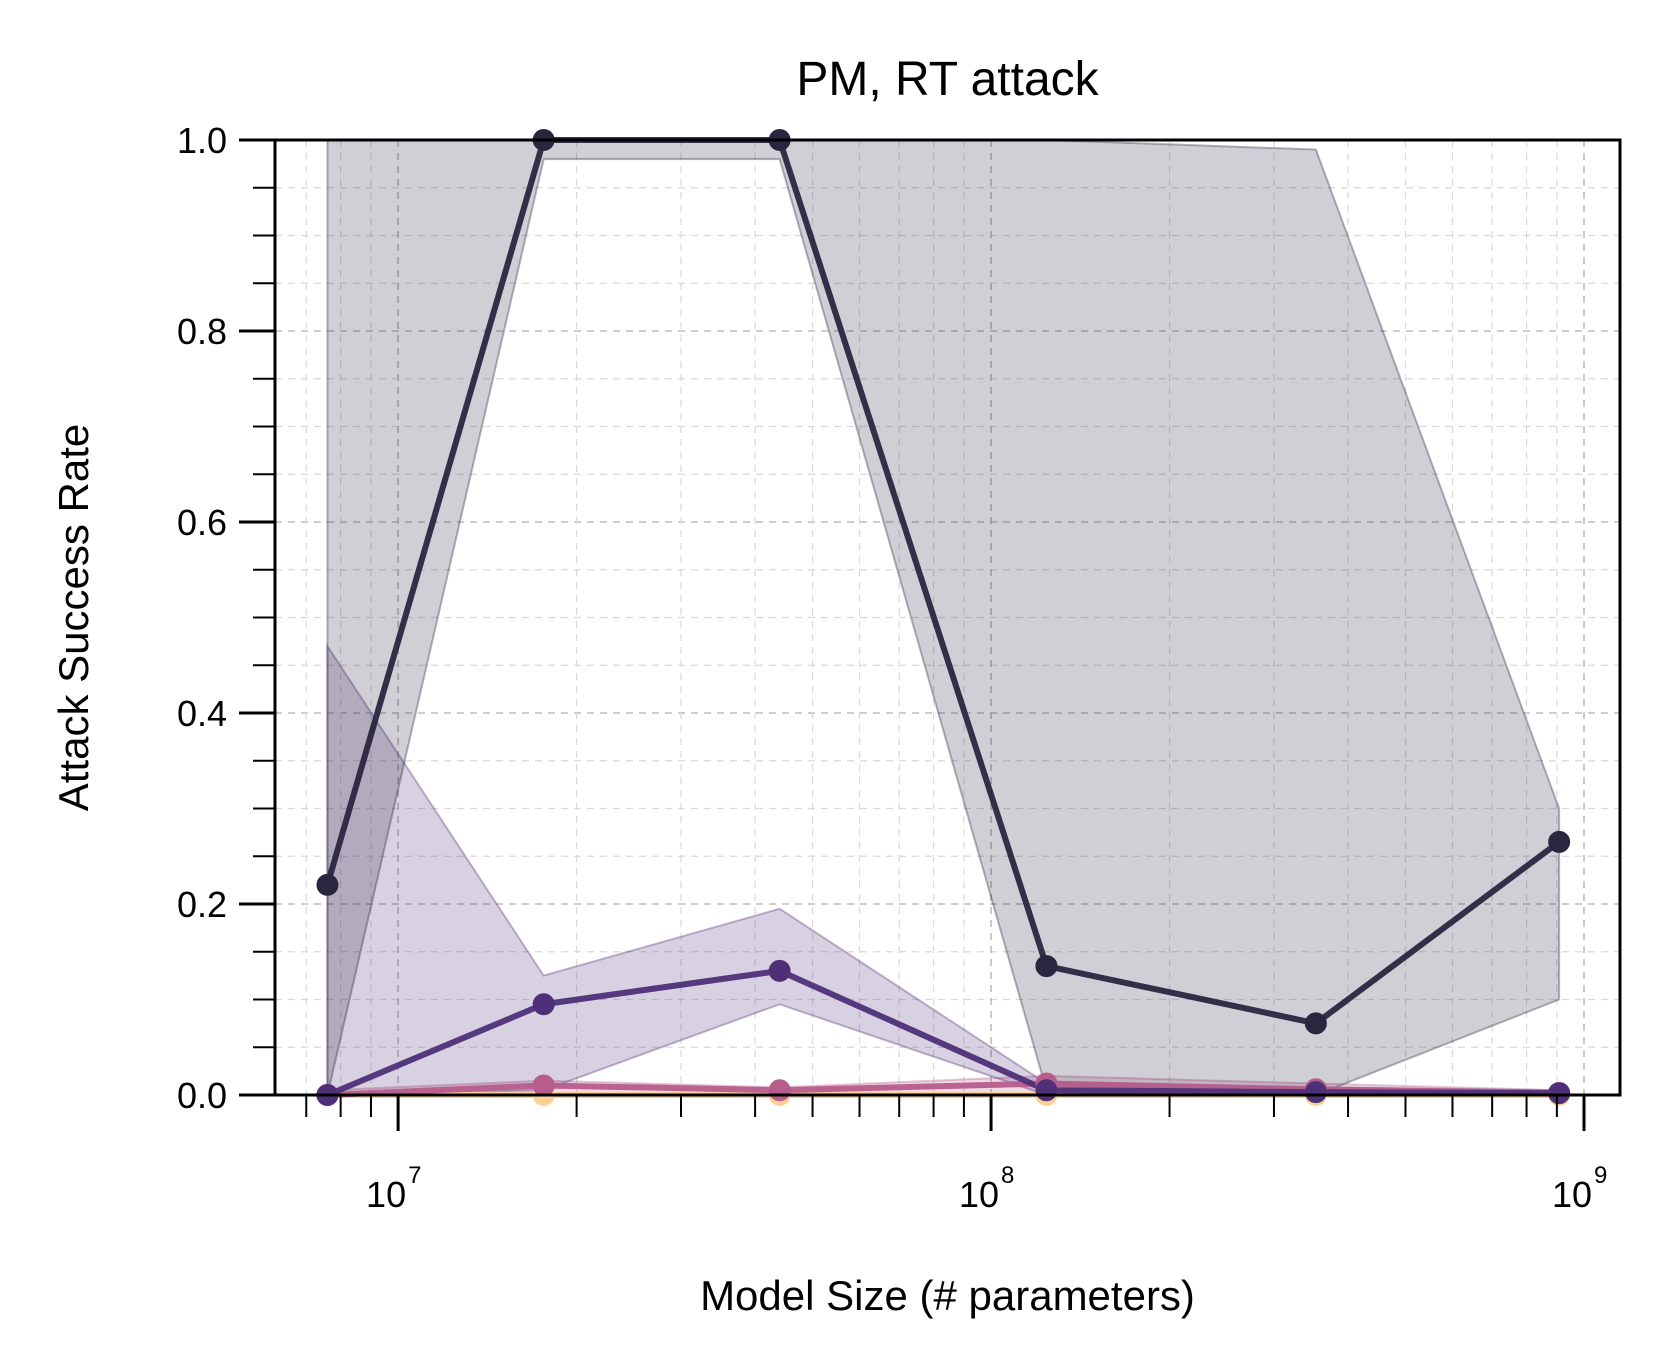 This screenshot has width=1659, height=1355. I want to click on y-tick-label: 0.4, so click(202, 713).